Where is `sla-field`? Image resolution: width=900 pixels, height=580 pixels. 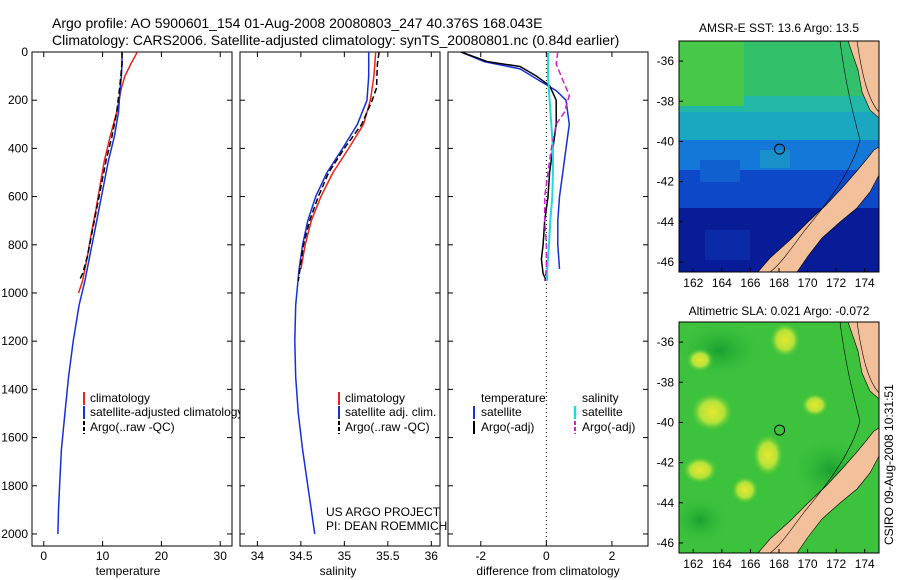
sla-field is located at coordinates (779, 437).